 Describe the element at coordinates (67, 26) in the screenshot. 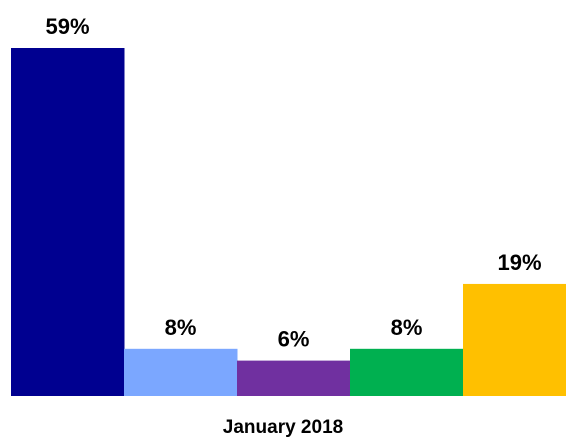

I see `bar-value-label-1: 59%` at that location.